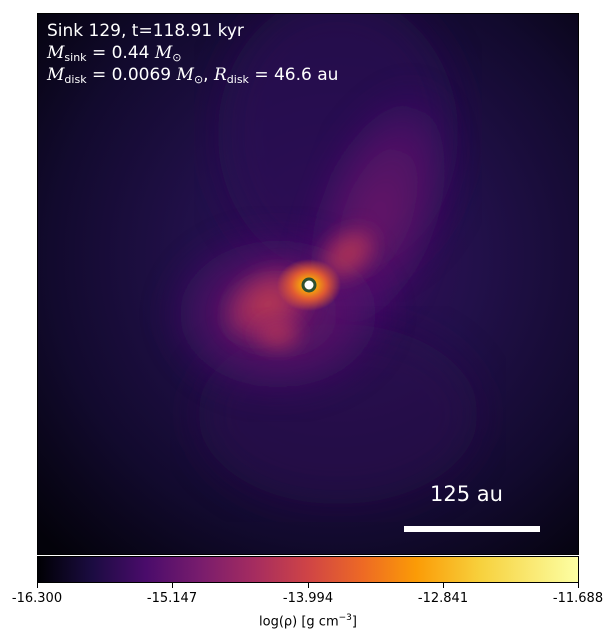  Describe the element at coordinates (37, 598) in the screenshot. I see `colorbar-tick-label-0: -16.300` at that location.